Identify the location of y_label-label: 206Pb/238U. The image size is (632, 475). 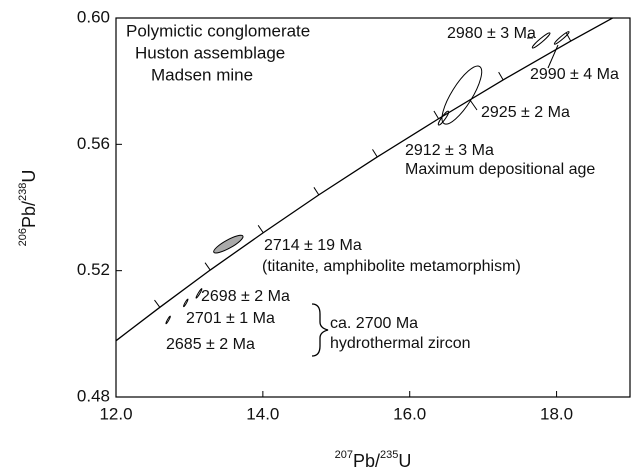
(28, 208).